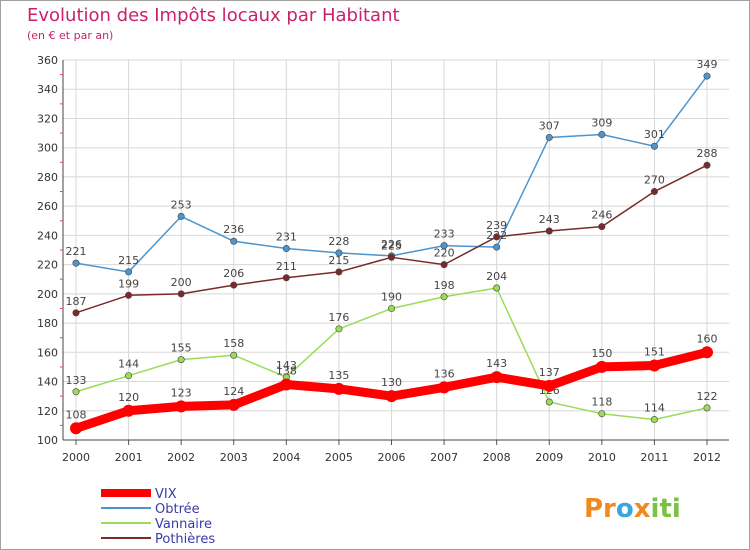 Image resolution: width=750 pixels, height=550 pixels. Describe the element at coordinates (707, 457) in the screenshot. I see `x-tick-label: 2012` at that location.